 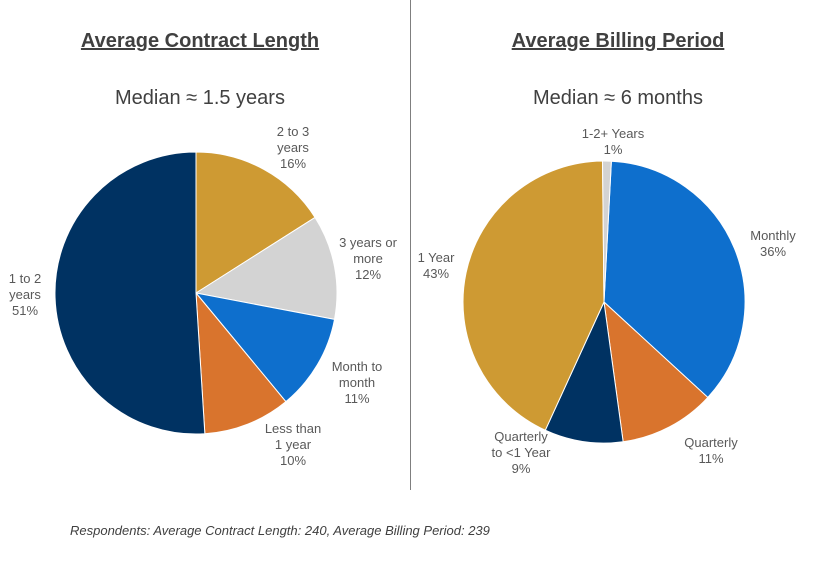 What do you see at coordinates (130, 293) in the screenshot?
I see `contract-slice-1-to-2-years` at bounding box center [130, 293].